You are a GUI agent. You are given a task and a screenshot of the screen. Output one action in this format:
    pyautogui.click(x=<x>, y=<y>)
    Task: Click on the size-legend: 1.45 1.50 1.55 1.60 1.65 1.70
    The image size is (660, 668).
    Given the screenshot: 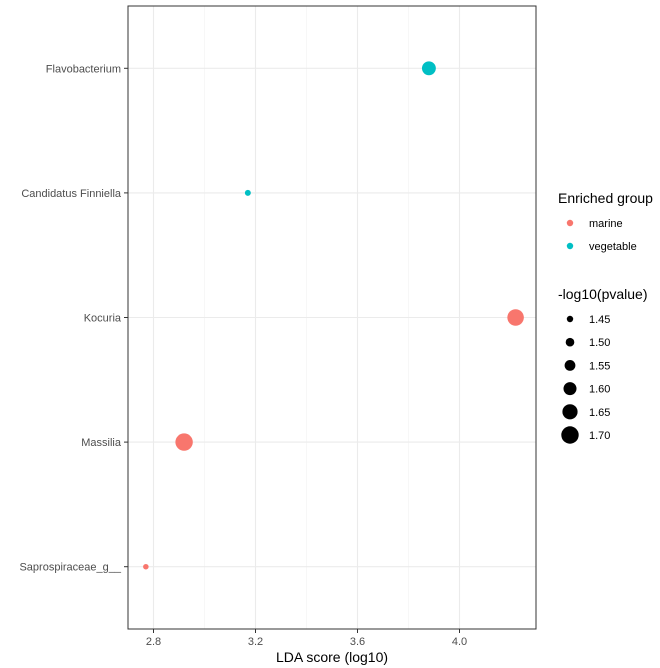 What is the action you would take?
    pyautogui.click(x=585, y=379)
    